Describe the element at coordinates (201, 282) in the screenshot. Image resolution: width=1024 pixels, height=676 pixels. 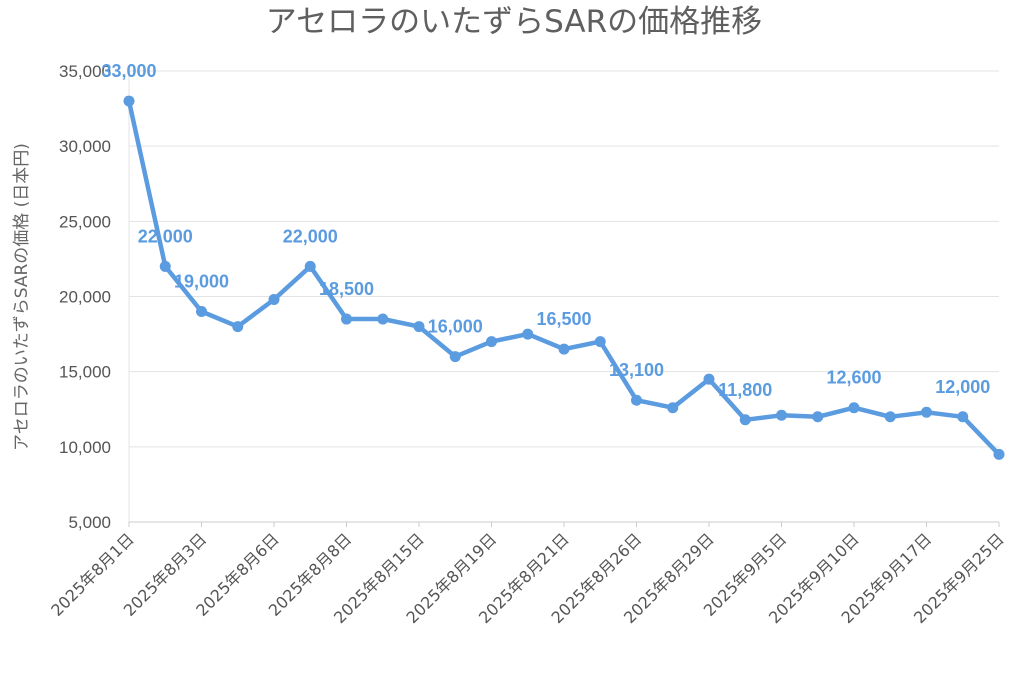
I see `data-label: 19,000` at that location.